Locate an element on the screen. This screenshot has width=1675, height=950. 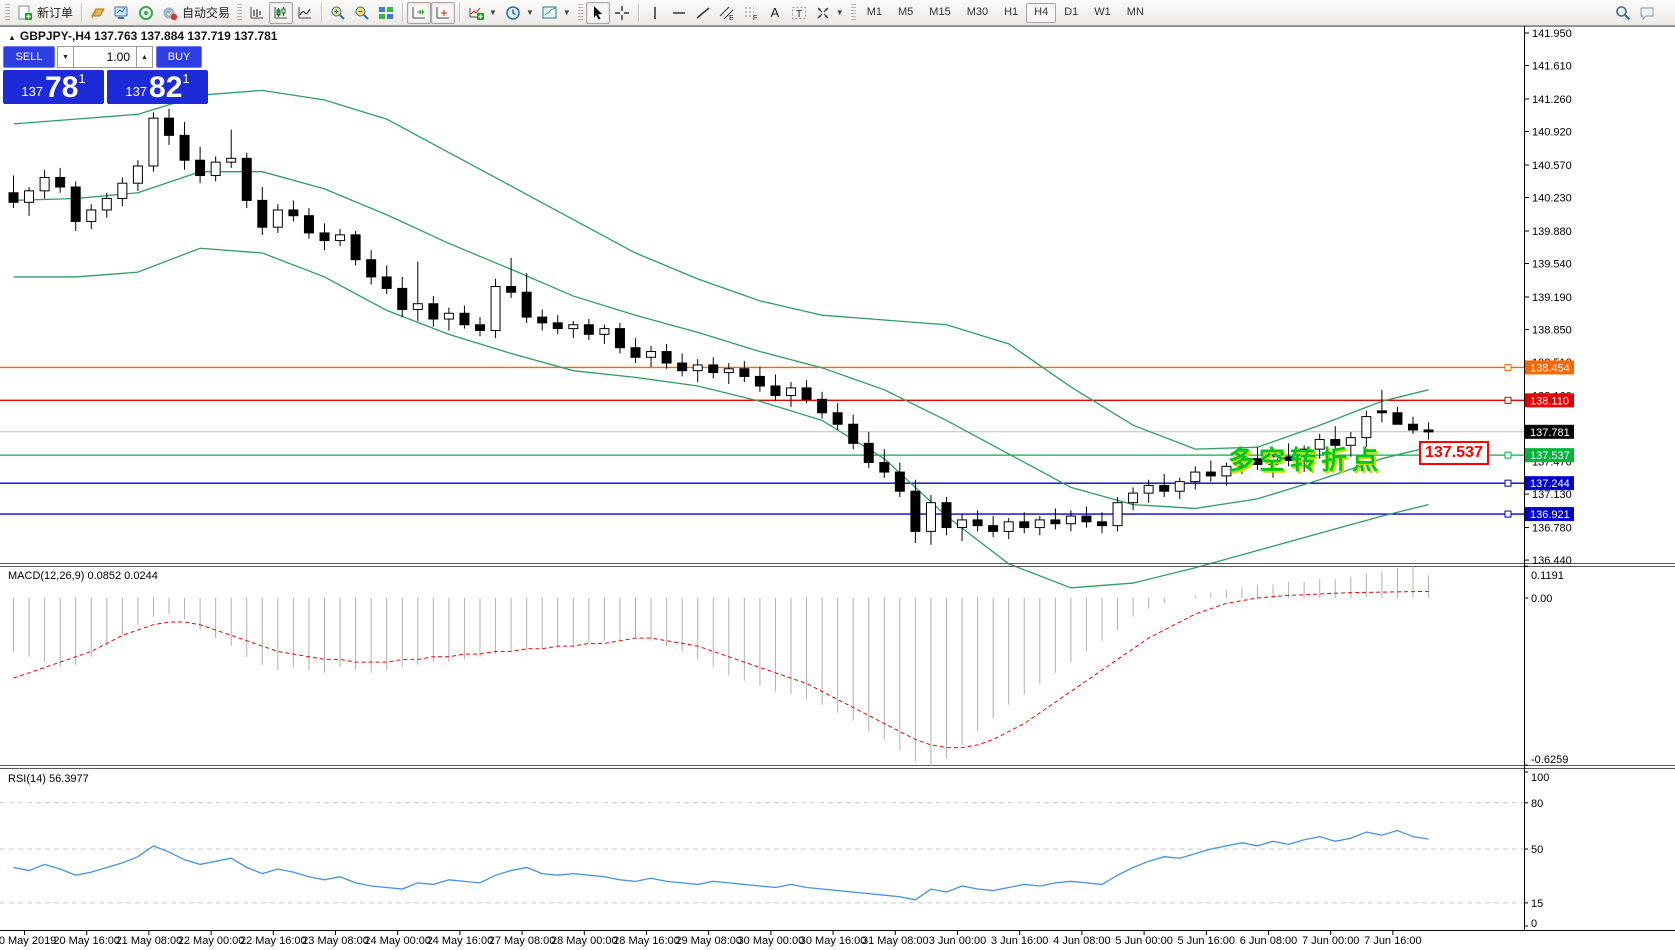
timeframe-h4-button: H4 is located at coordinates (1041, 12).